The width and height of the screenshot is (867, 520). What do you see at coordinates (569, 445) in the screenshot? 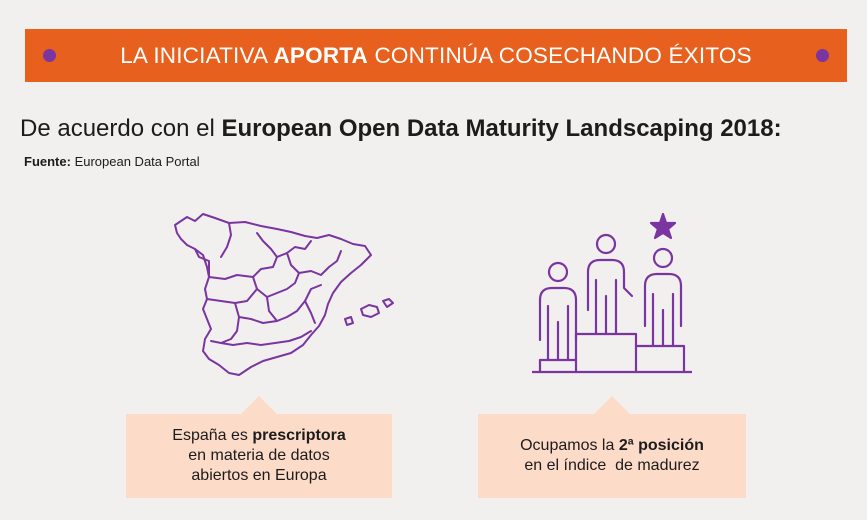
I see `callout-line-1-pre: Ocupamos la` at bounding box center [569, 445].